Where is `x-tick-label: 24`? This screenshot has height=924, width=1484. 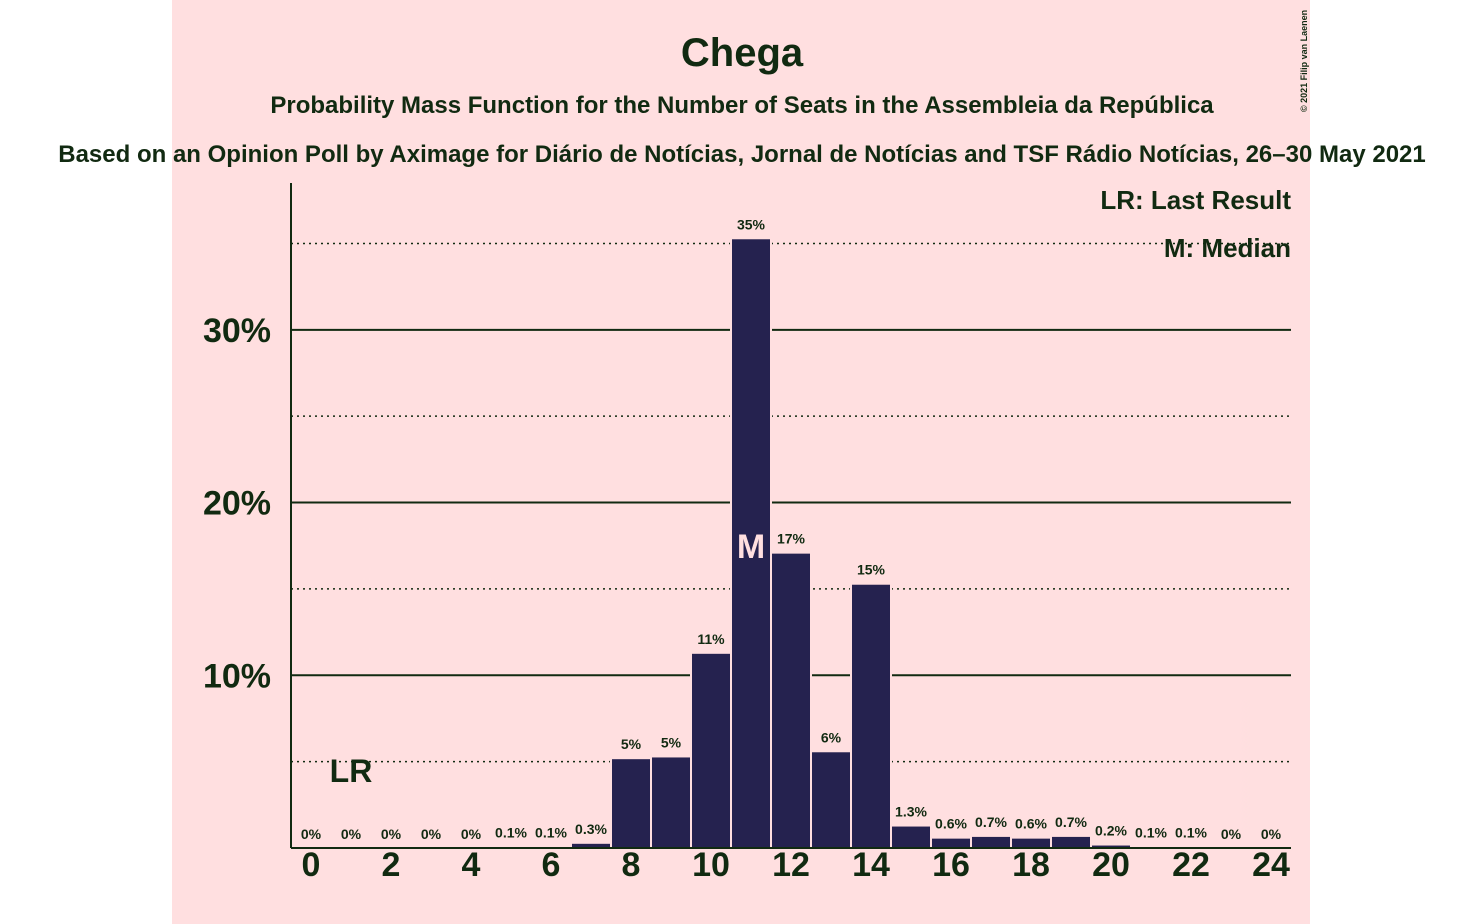 x-tick-label: 24 is located at coordinates (1271, 865).